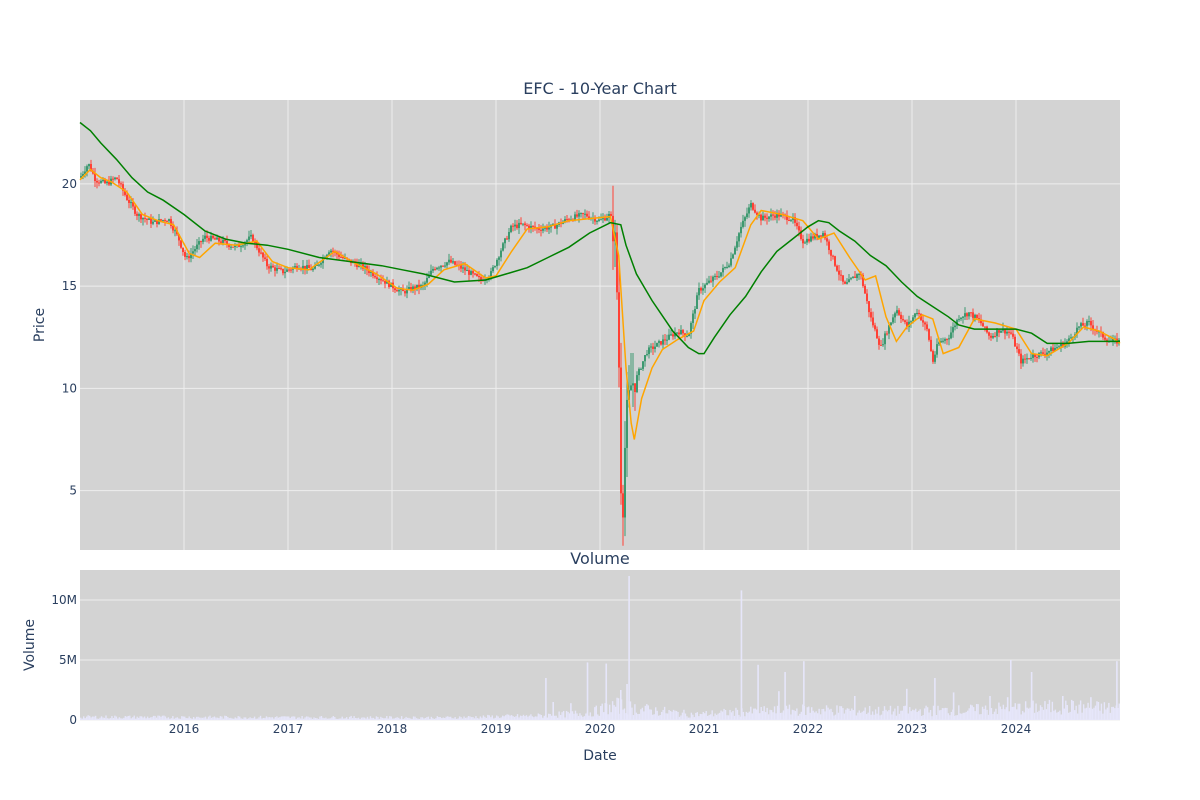 This screenshot has width=1200, height=800. Describe the element at coordinates (69, 184) in the screenshot. I see `price-y-tick-20: 20` at that location.